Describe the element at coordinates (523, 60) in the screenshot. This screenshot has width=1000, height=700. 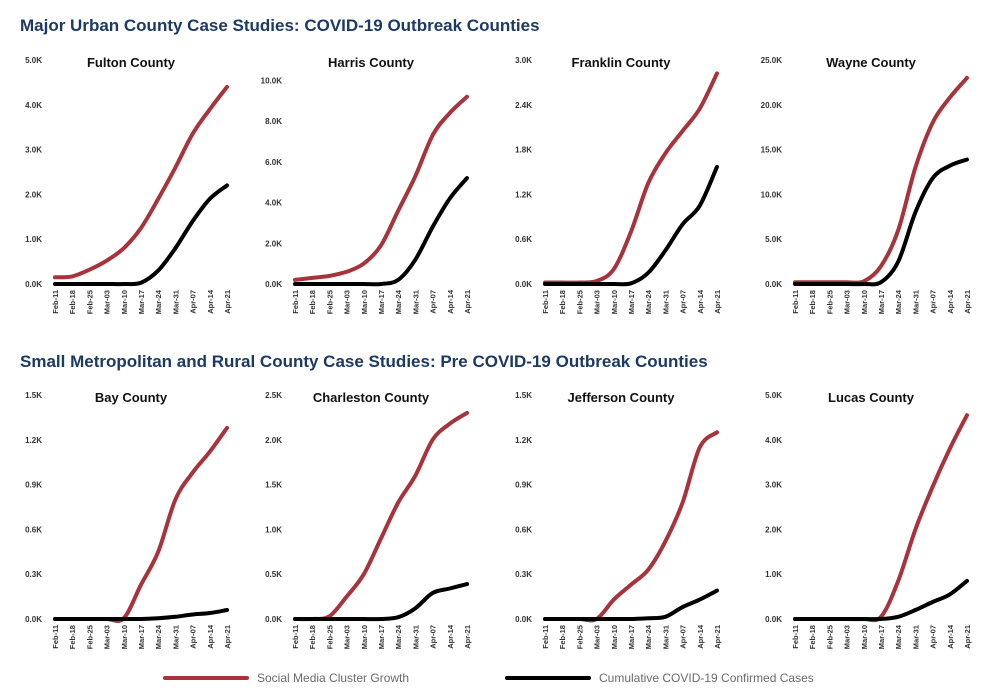
I see `y-tick-label: 3.0K` at that location.